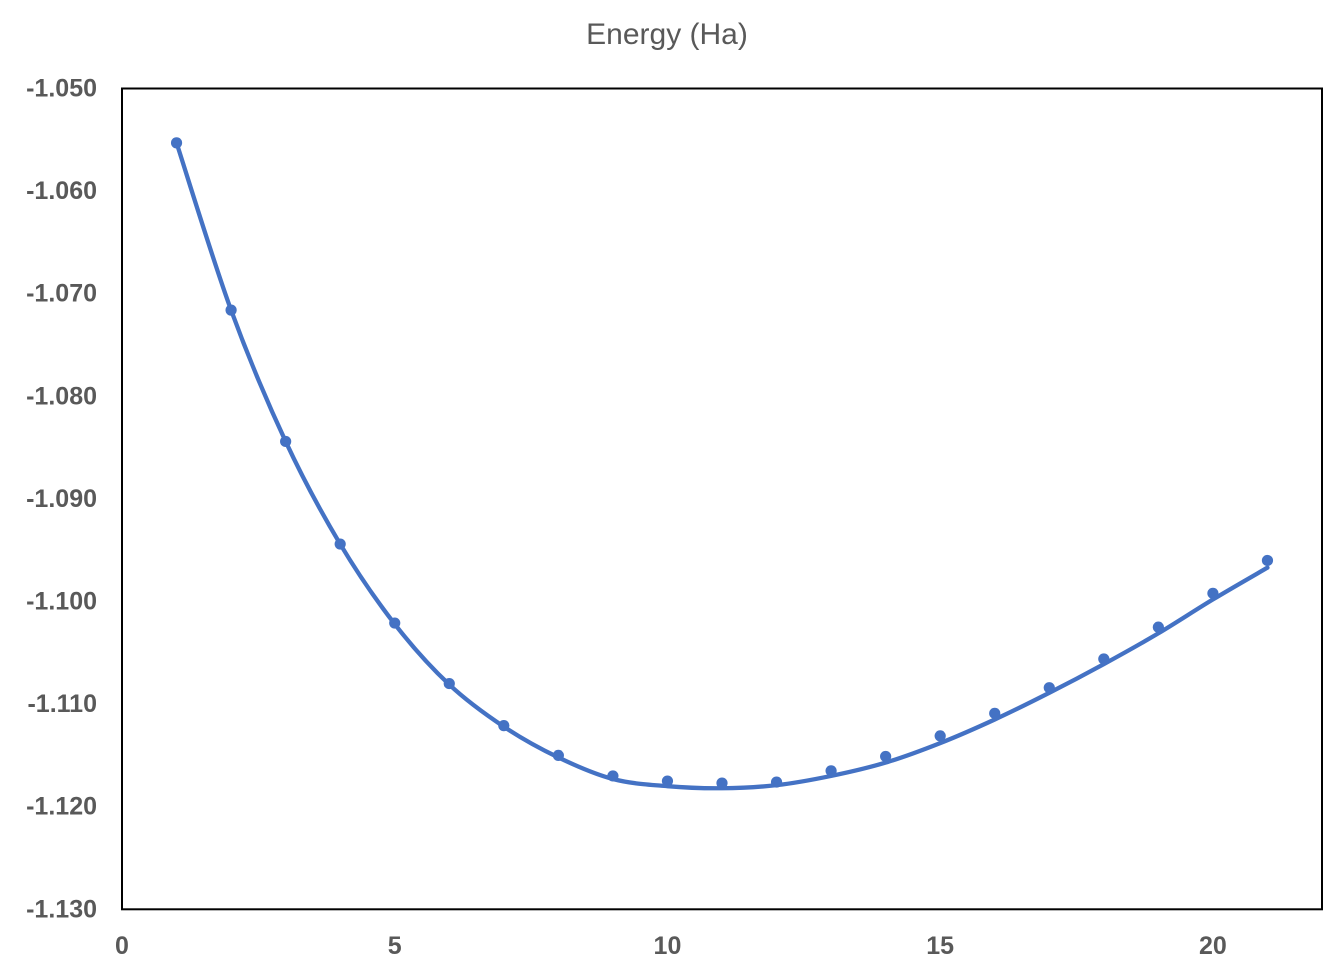  I want to click on y-axis-tick-label: -1.110, so click(62, 704).